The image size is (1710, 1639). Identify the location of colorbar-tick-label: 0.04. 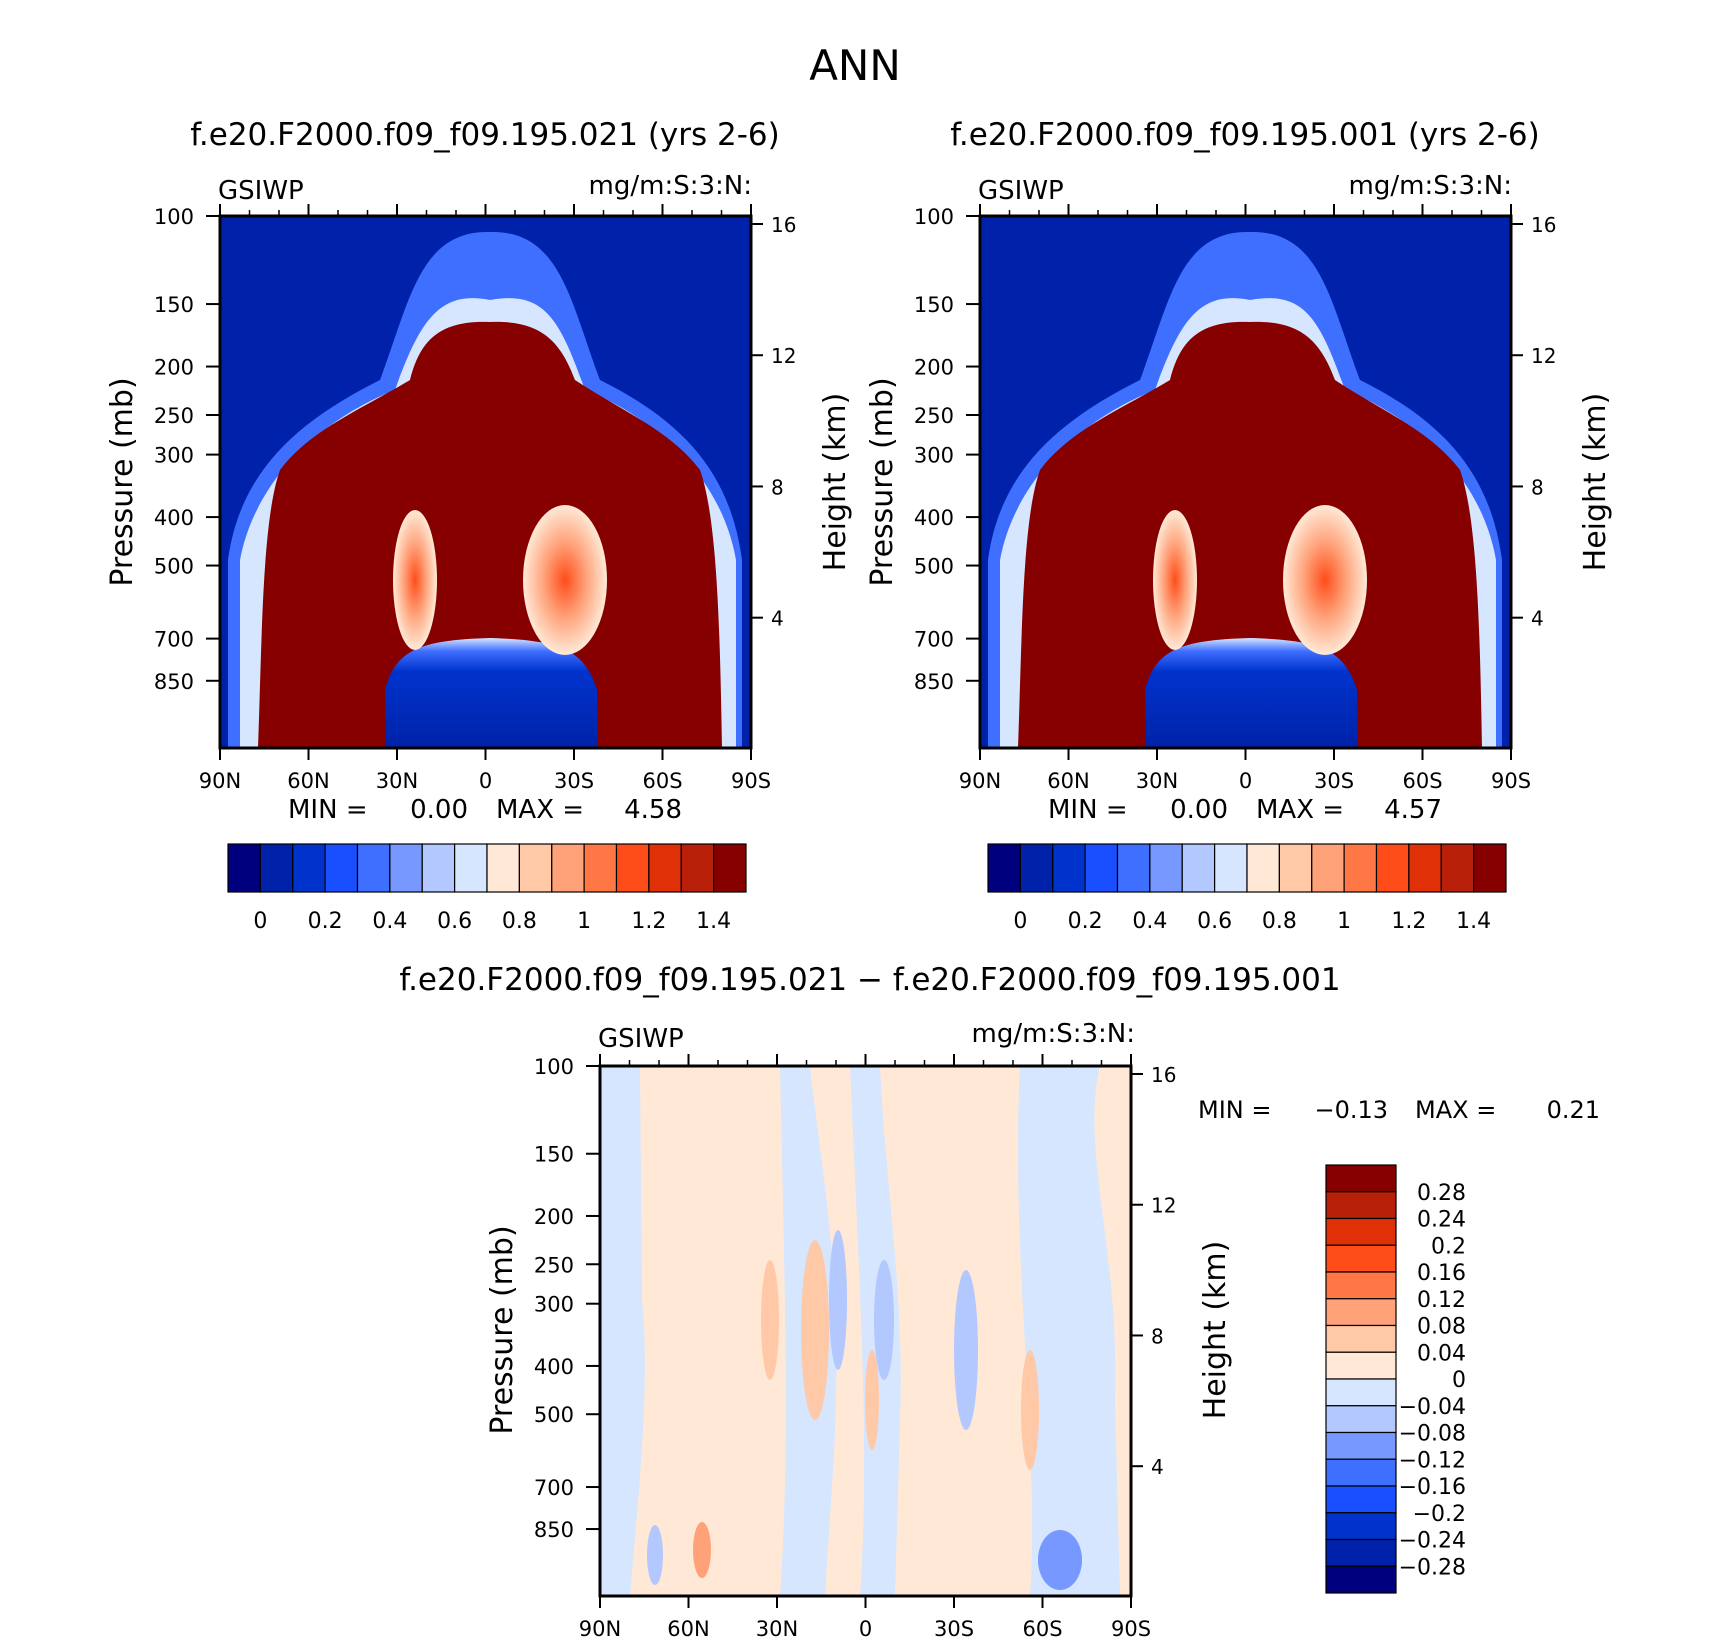
(1441, 1353).